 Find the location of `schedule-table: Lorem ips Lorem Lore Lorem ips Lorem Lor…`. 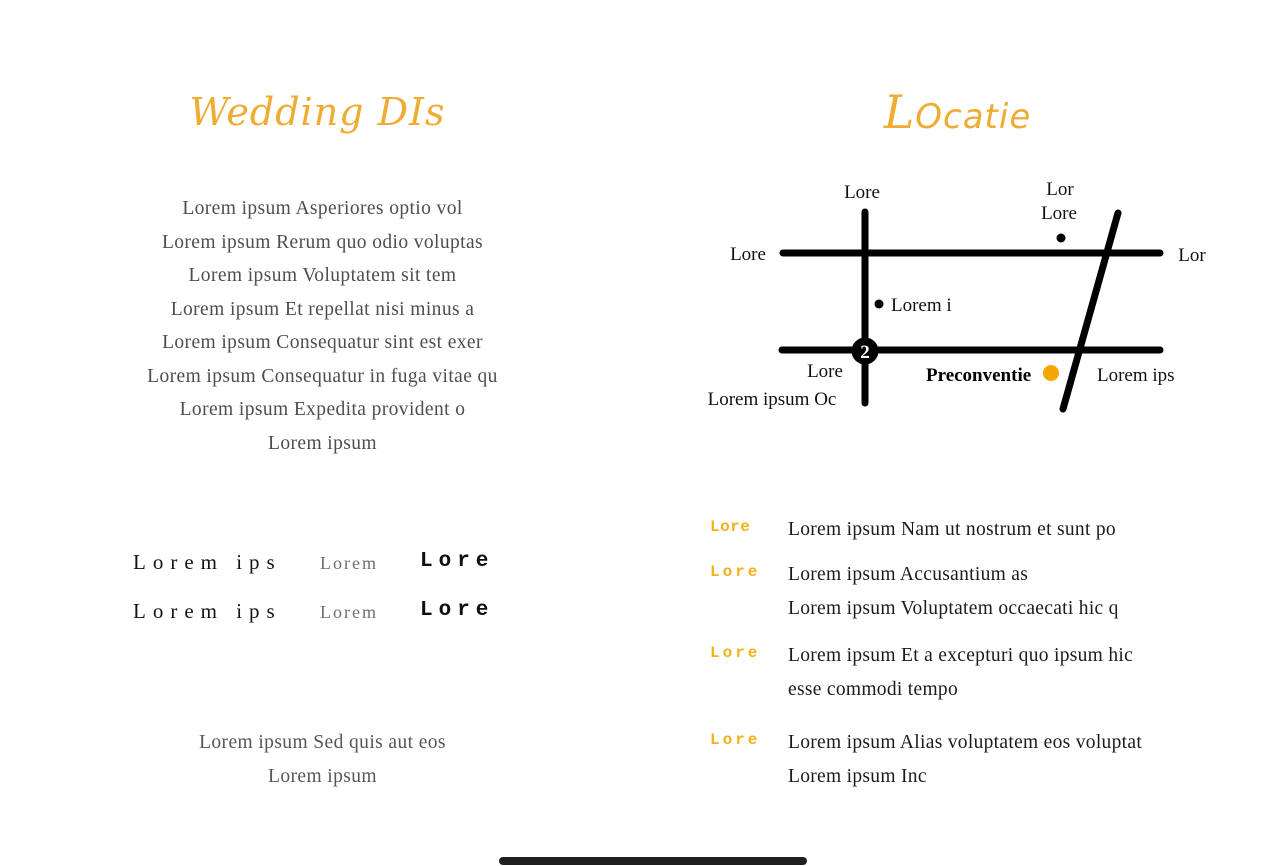

schedule-table: Lorem ips Lorem Lore Lorem ips Lorem Lor… is located at coordinates (333, 595).